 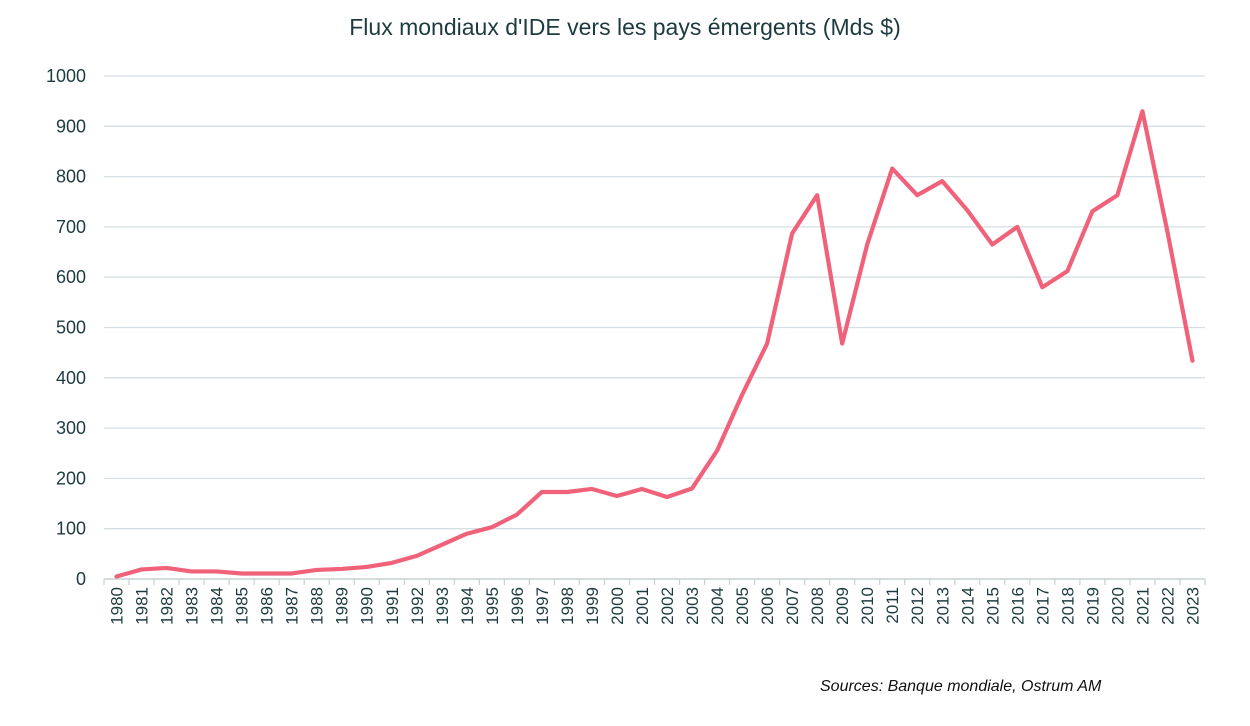 What do you see at coordinates (961, 686) in the screenshot?
I see `chart-source: Sources: Banque mondiale, Ostrum AM` at bounding box center [961, 686].